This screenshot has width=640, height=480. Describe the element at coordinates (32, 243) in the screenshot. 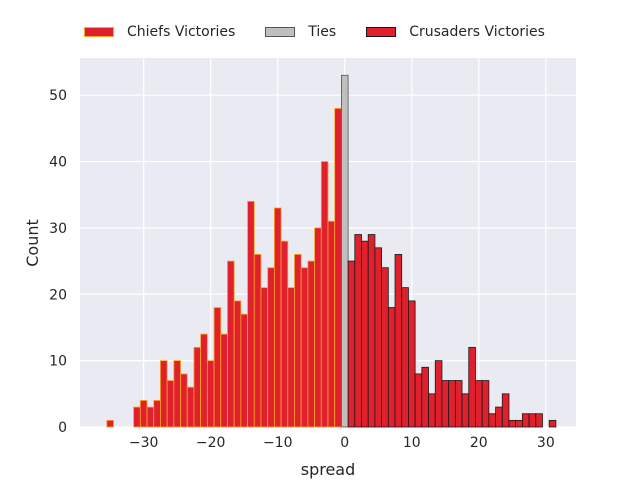

I see `y-axis-label: Count` at that location.